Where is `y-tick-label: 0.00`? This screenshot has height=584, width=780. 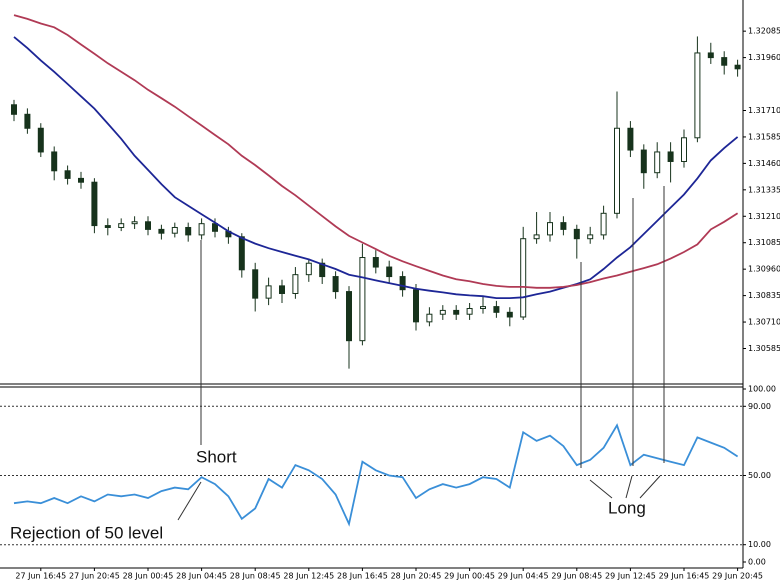
y-tick-label: 0.00 is located at coordinates (757, 562).